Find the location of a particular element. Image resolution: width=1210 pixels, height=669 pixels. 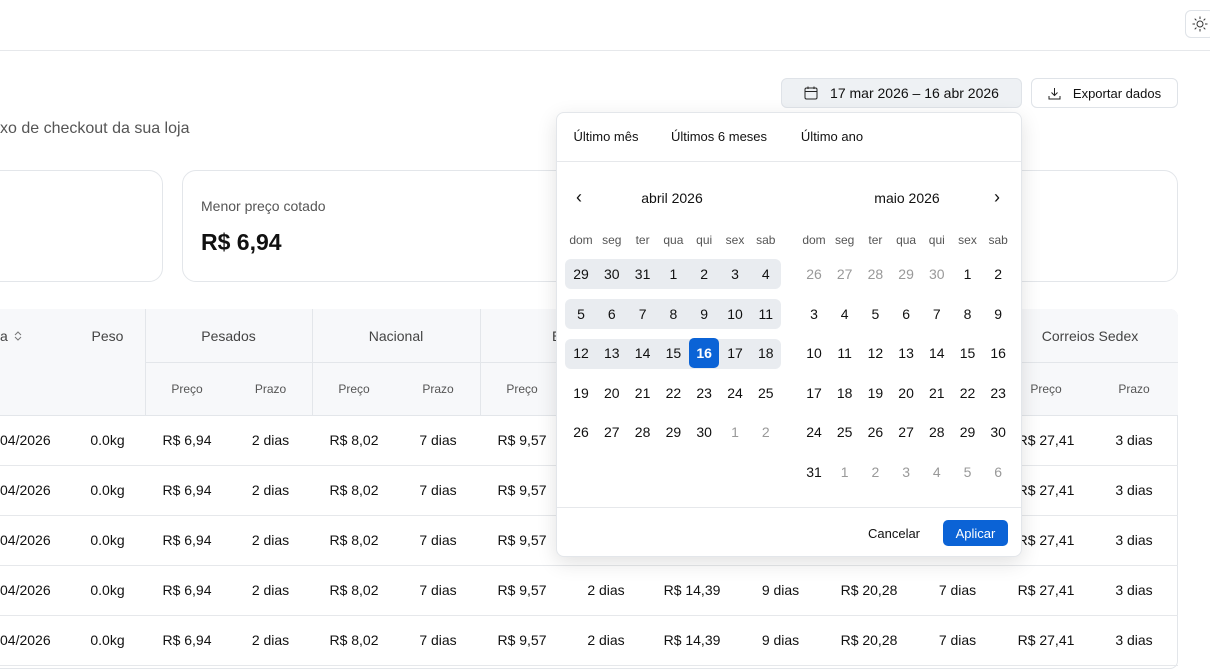

export-button: Exportar dados is located at coordinates (1104, 93).